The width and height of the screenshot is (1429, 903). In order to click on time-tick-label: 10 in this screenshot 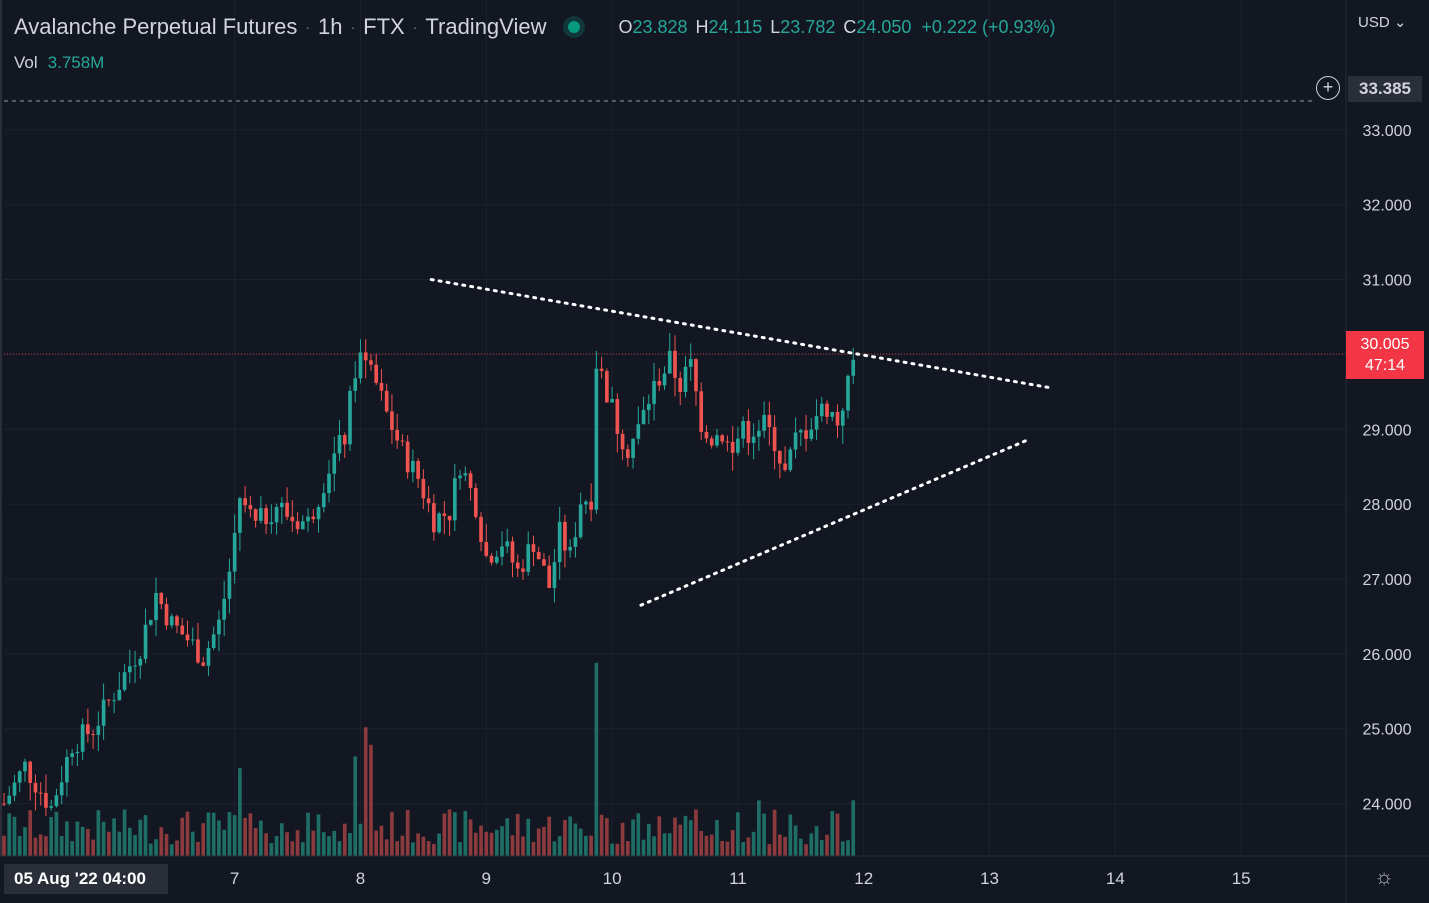, I will do `click(612, 878)`.